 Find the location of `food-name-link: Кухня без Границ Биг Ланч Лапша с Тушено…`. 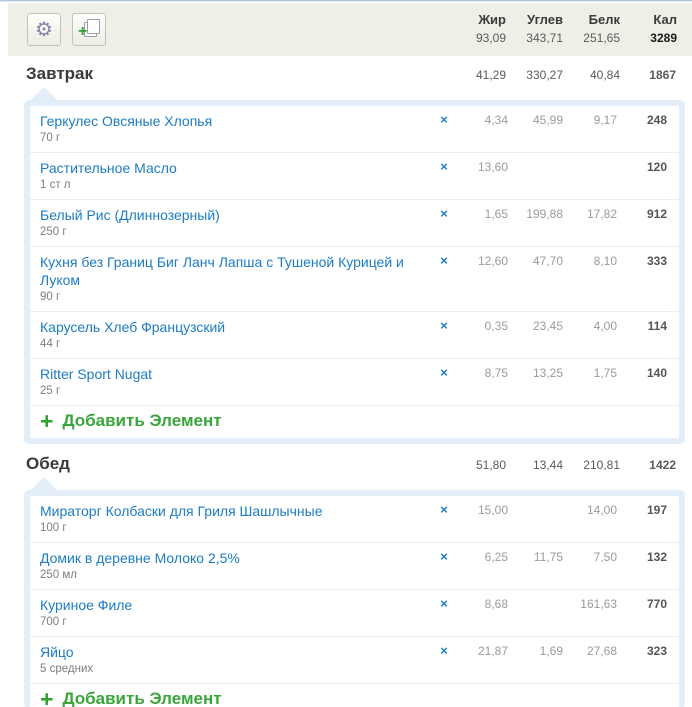

food-name-link: Кухня без Границ Биг Ланч Лапша с Тушено… is located at coordinates (222, 271).